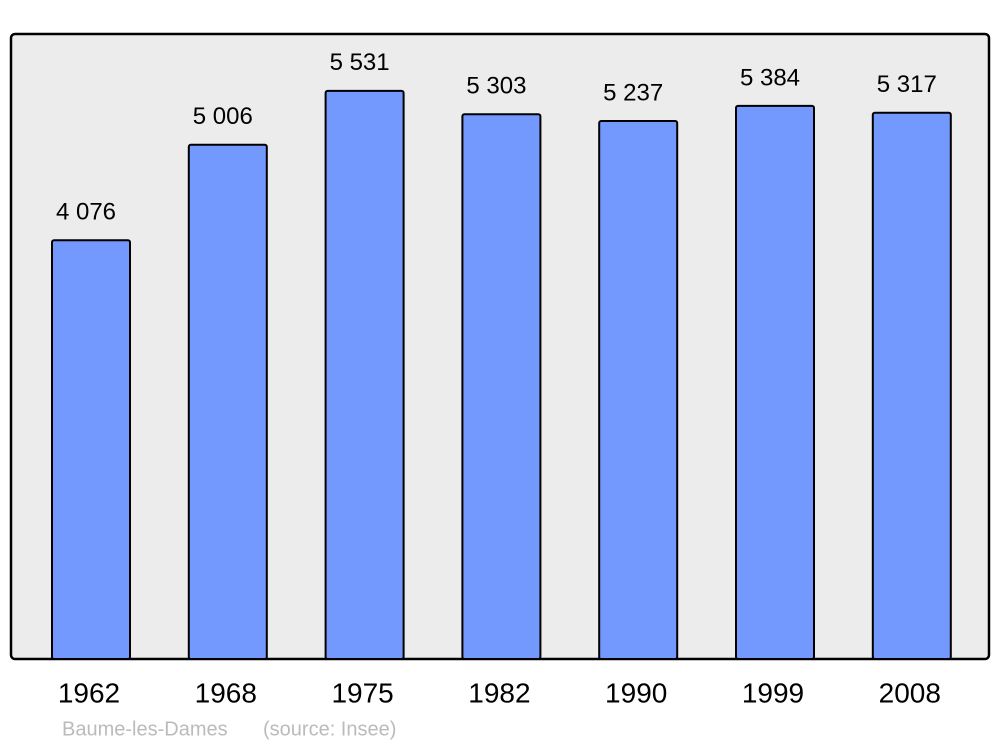 The image size is (1000, 747). I want to click on x-tick-label: 2008, so click(910, 692).